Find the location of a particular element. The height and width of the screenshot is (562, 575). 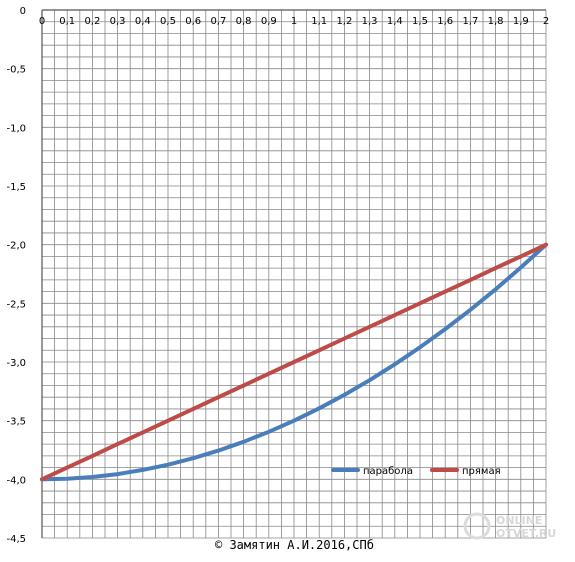

x-tick-label: 1,4 is located at coordinates (395, 21).